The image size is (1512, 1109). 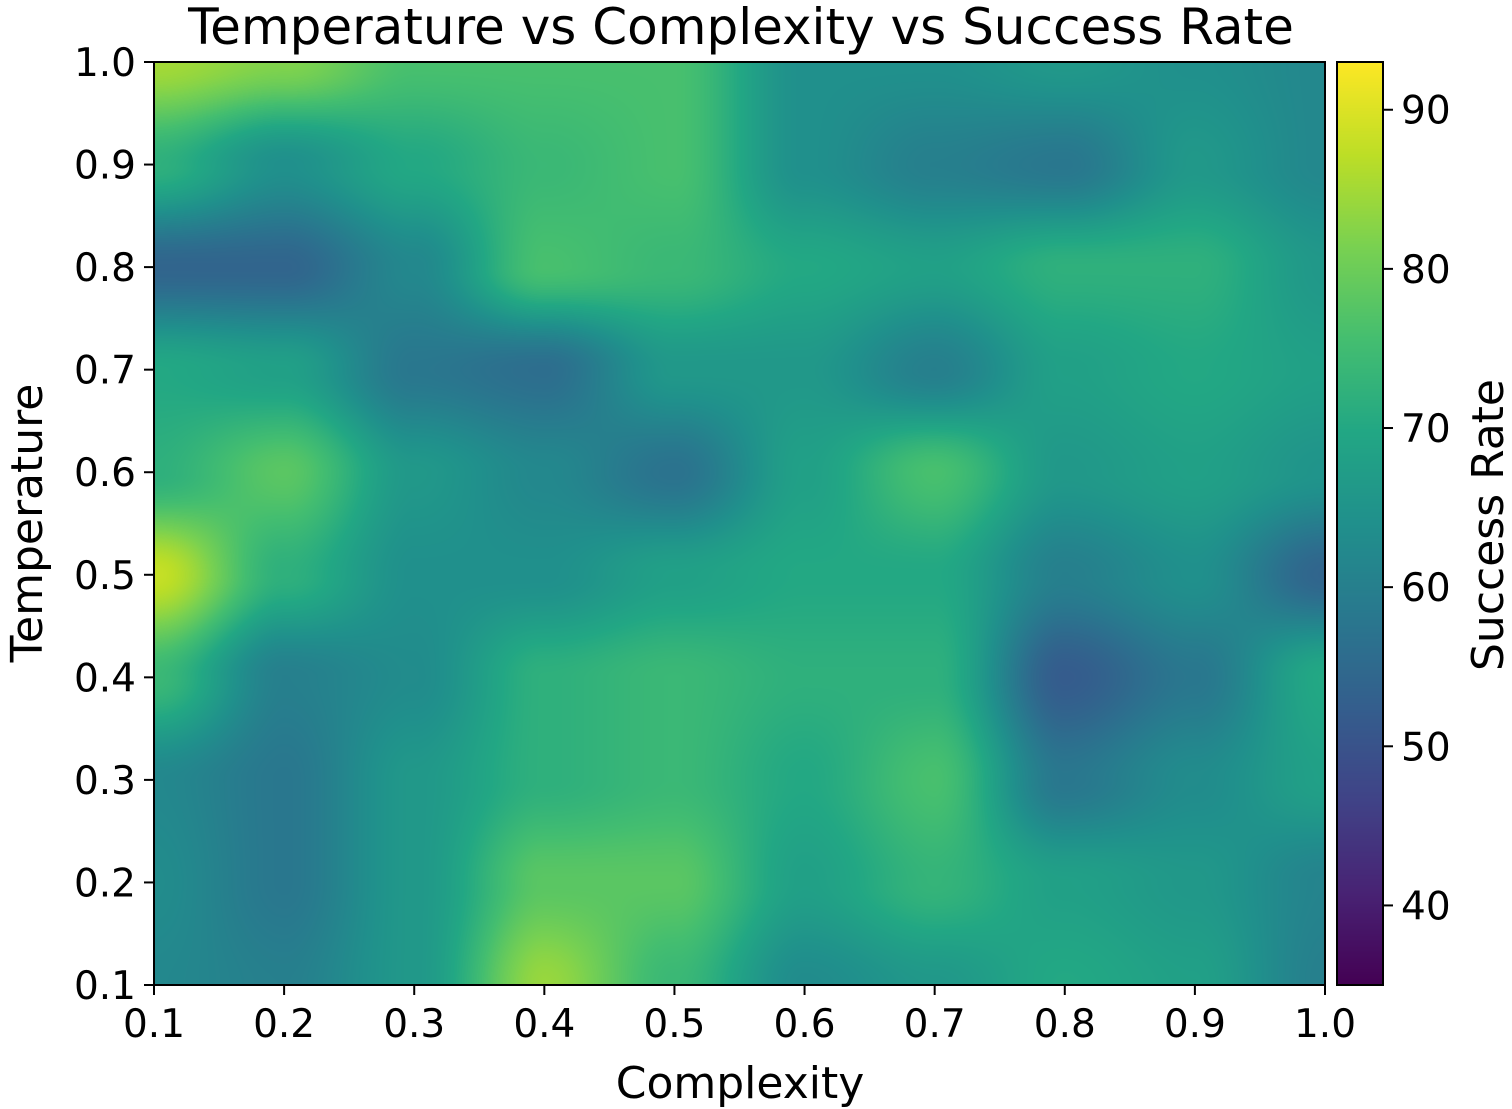 I want to click on colorbar-gradient, so click(x=1360, y=523).